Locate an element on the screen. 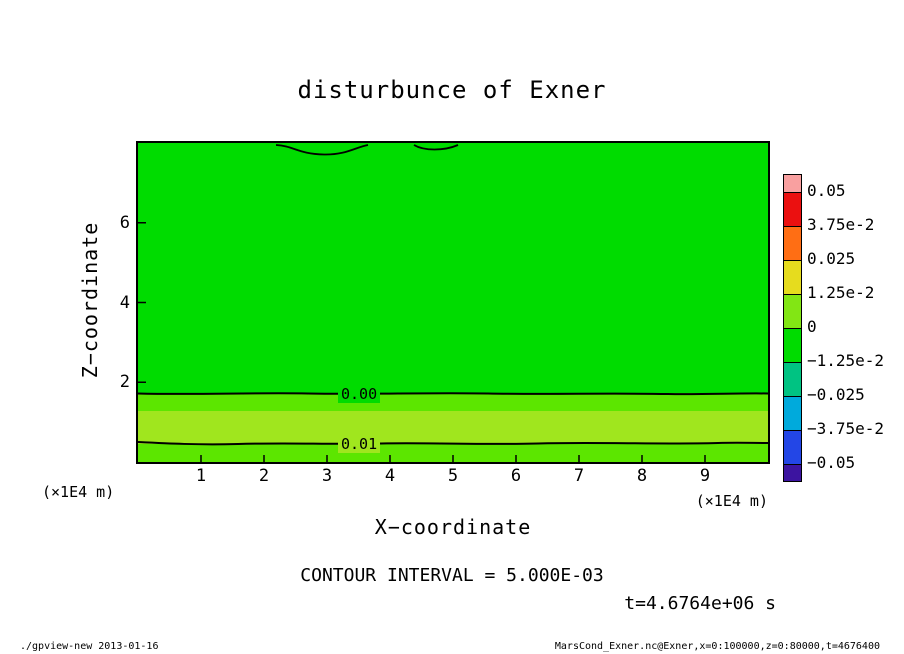  colorbar-tick-label: 0 is located at coordinates (812, 326).